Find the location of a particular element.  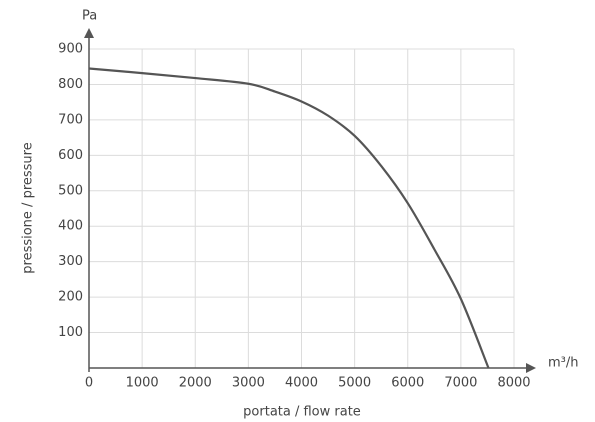

y-tick-label: 500 is located at coordinates (70, 190).